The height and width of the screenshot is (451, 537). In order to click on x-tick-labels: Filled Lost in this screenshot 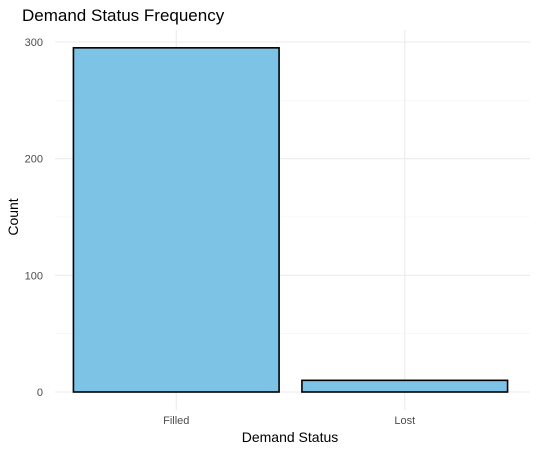, I will do `click(289, 421)`.